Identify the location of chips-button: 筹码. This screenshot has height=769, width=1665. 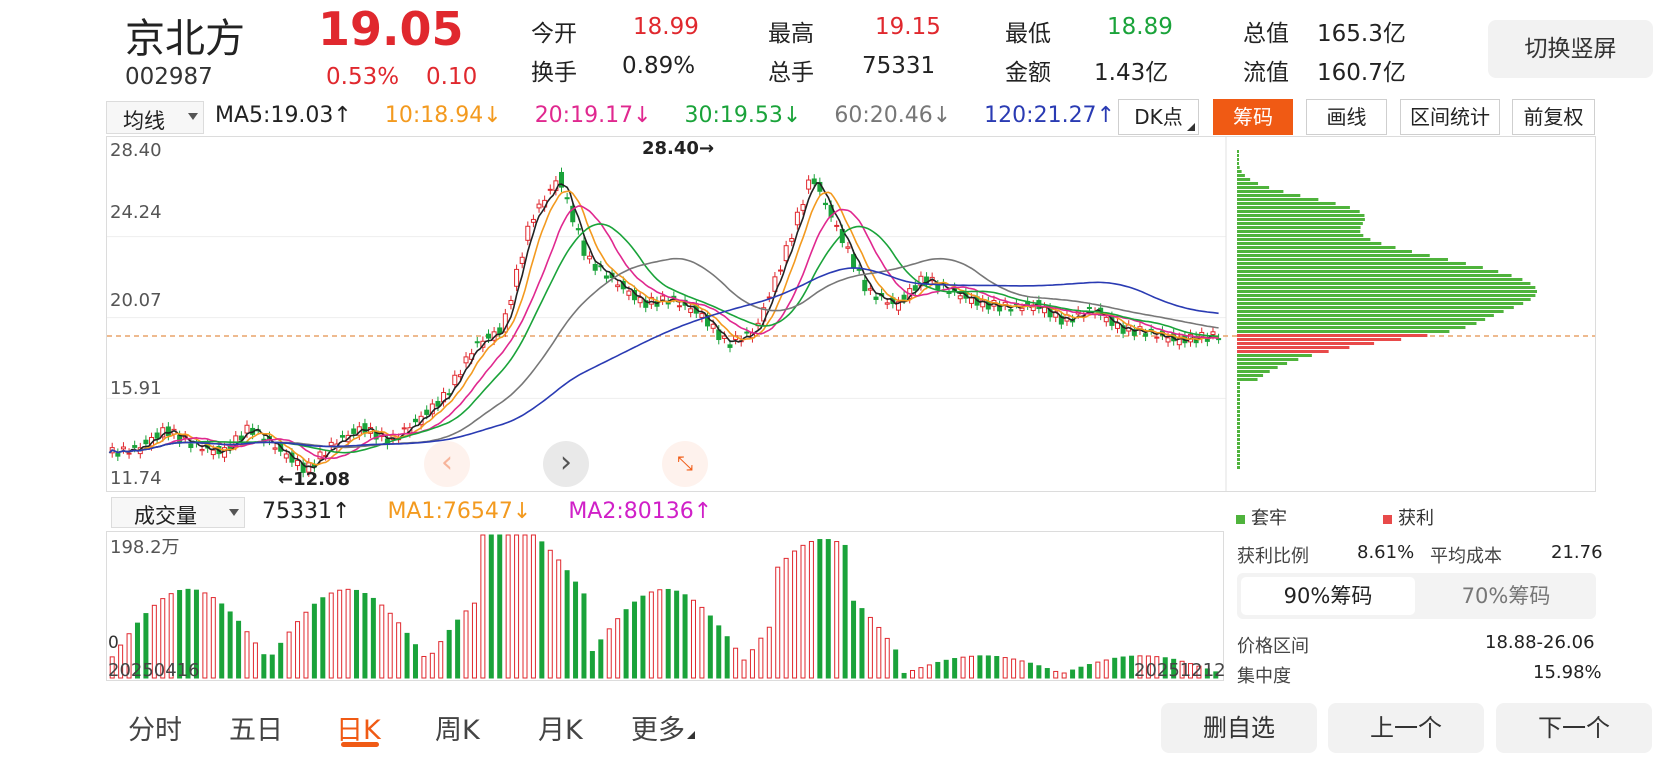
(1253, 117).